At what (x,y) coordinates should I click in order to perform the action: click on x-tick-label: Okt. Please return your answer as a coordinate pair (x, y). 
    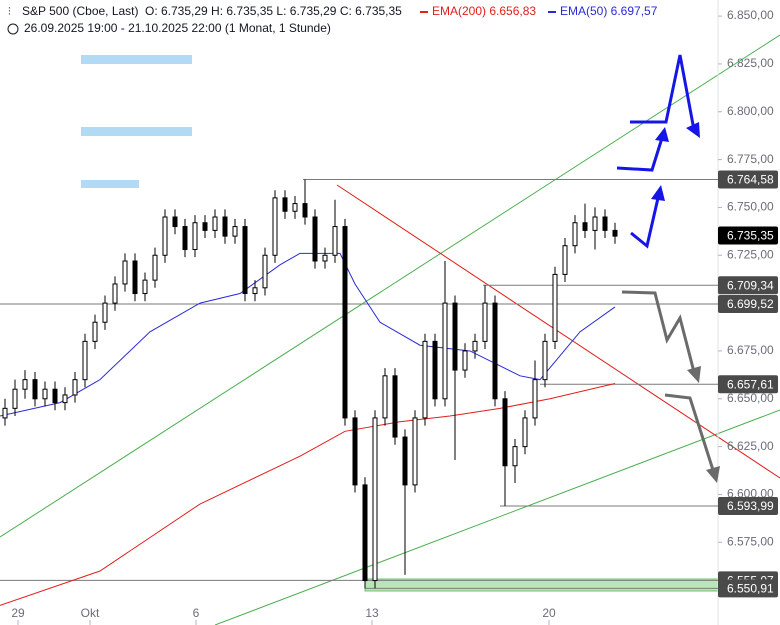
    Looking at the image, I should click on (90, 613).